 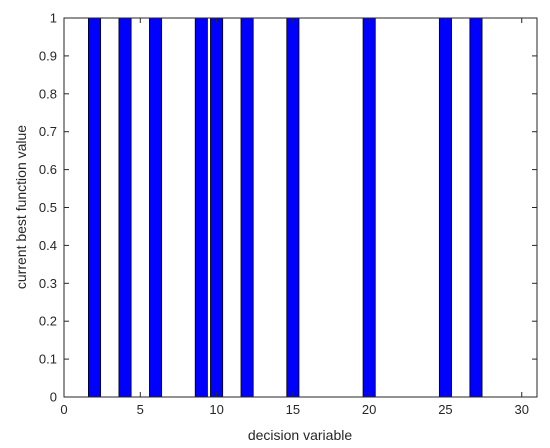 What do you see at coordinates (48, 207) in the screenshot?
I see `y-tick-label: 0.5` at bounding box center [48, 207].